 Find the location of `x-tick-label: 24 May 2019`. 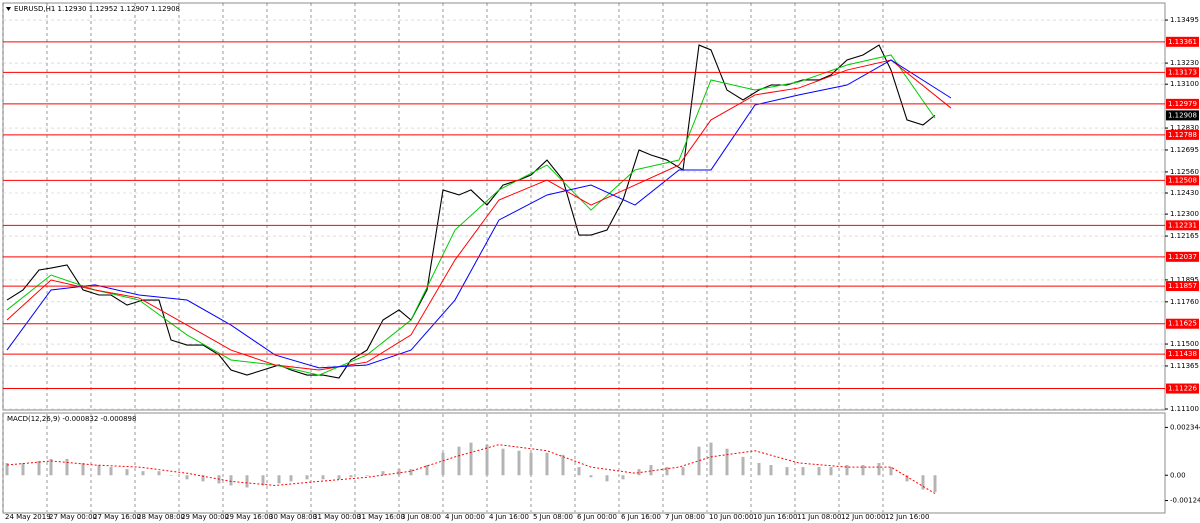

x-tick-label: 24 May 2019 is located at coordinates (28, 517).